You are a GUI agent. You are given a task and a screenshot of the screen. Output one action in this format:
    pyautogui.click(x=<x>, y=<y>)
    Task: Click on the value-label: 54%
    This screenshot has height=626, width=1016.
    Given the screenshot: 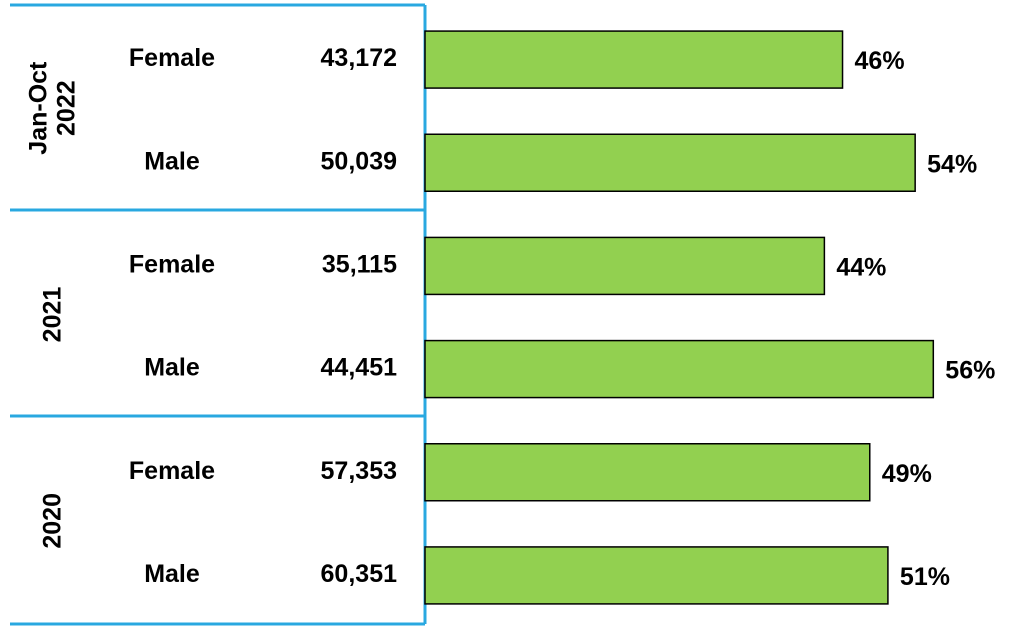 What is the action you would take?
    pyautogui.click(x=952, y=164)
    